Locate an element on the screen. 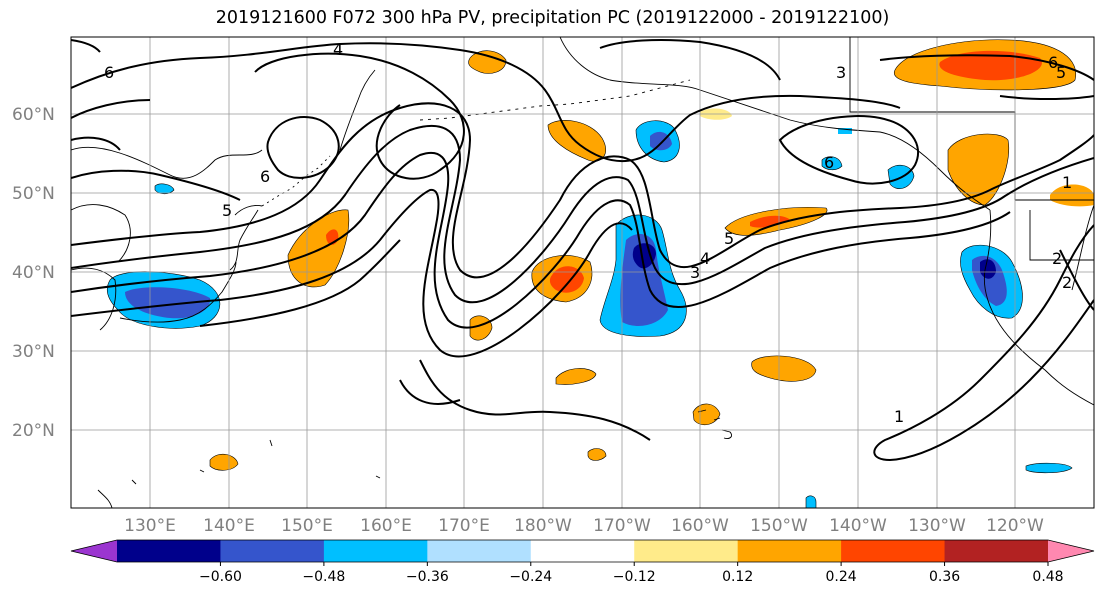 This screenshot has height=601, width=1105. lat-label: 30°N is located at coordinates (33, 352).